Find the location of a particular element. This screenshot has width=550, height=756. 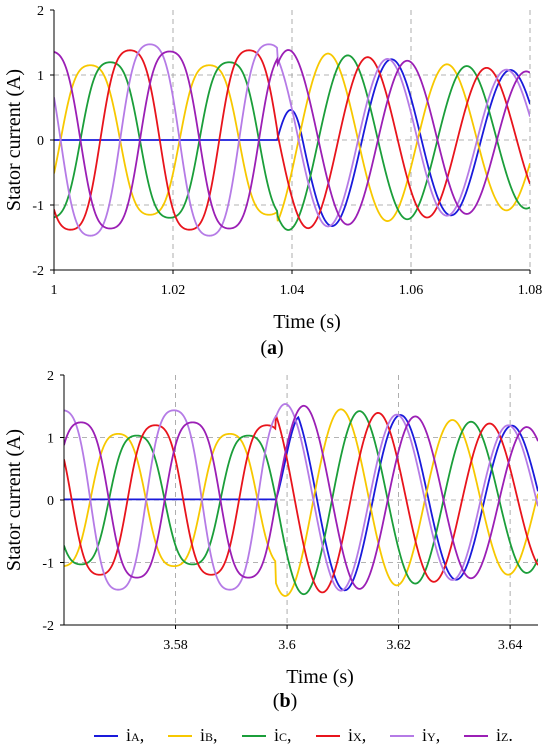

legend-label-Y: iY, is located at coordinates (431, 735).